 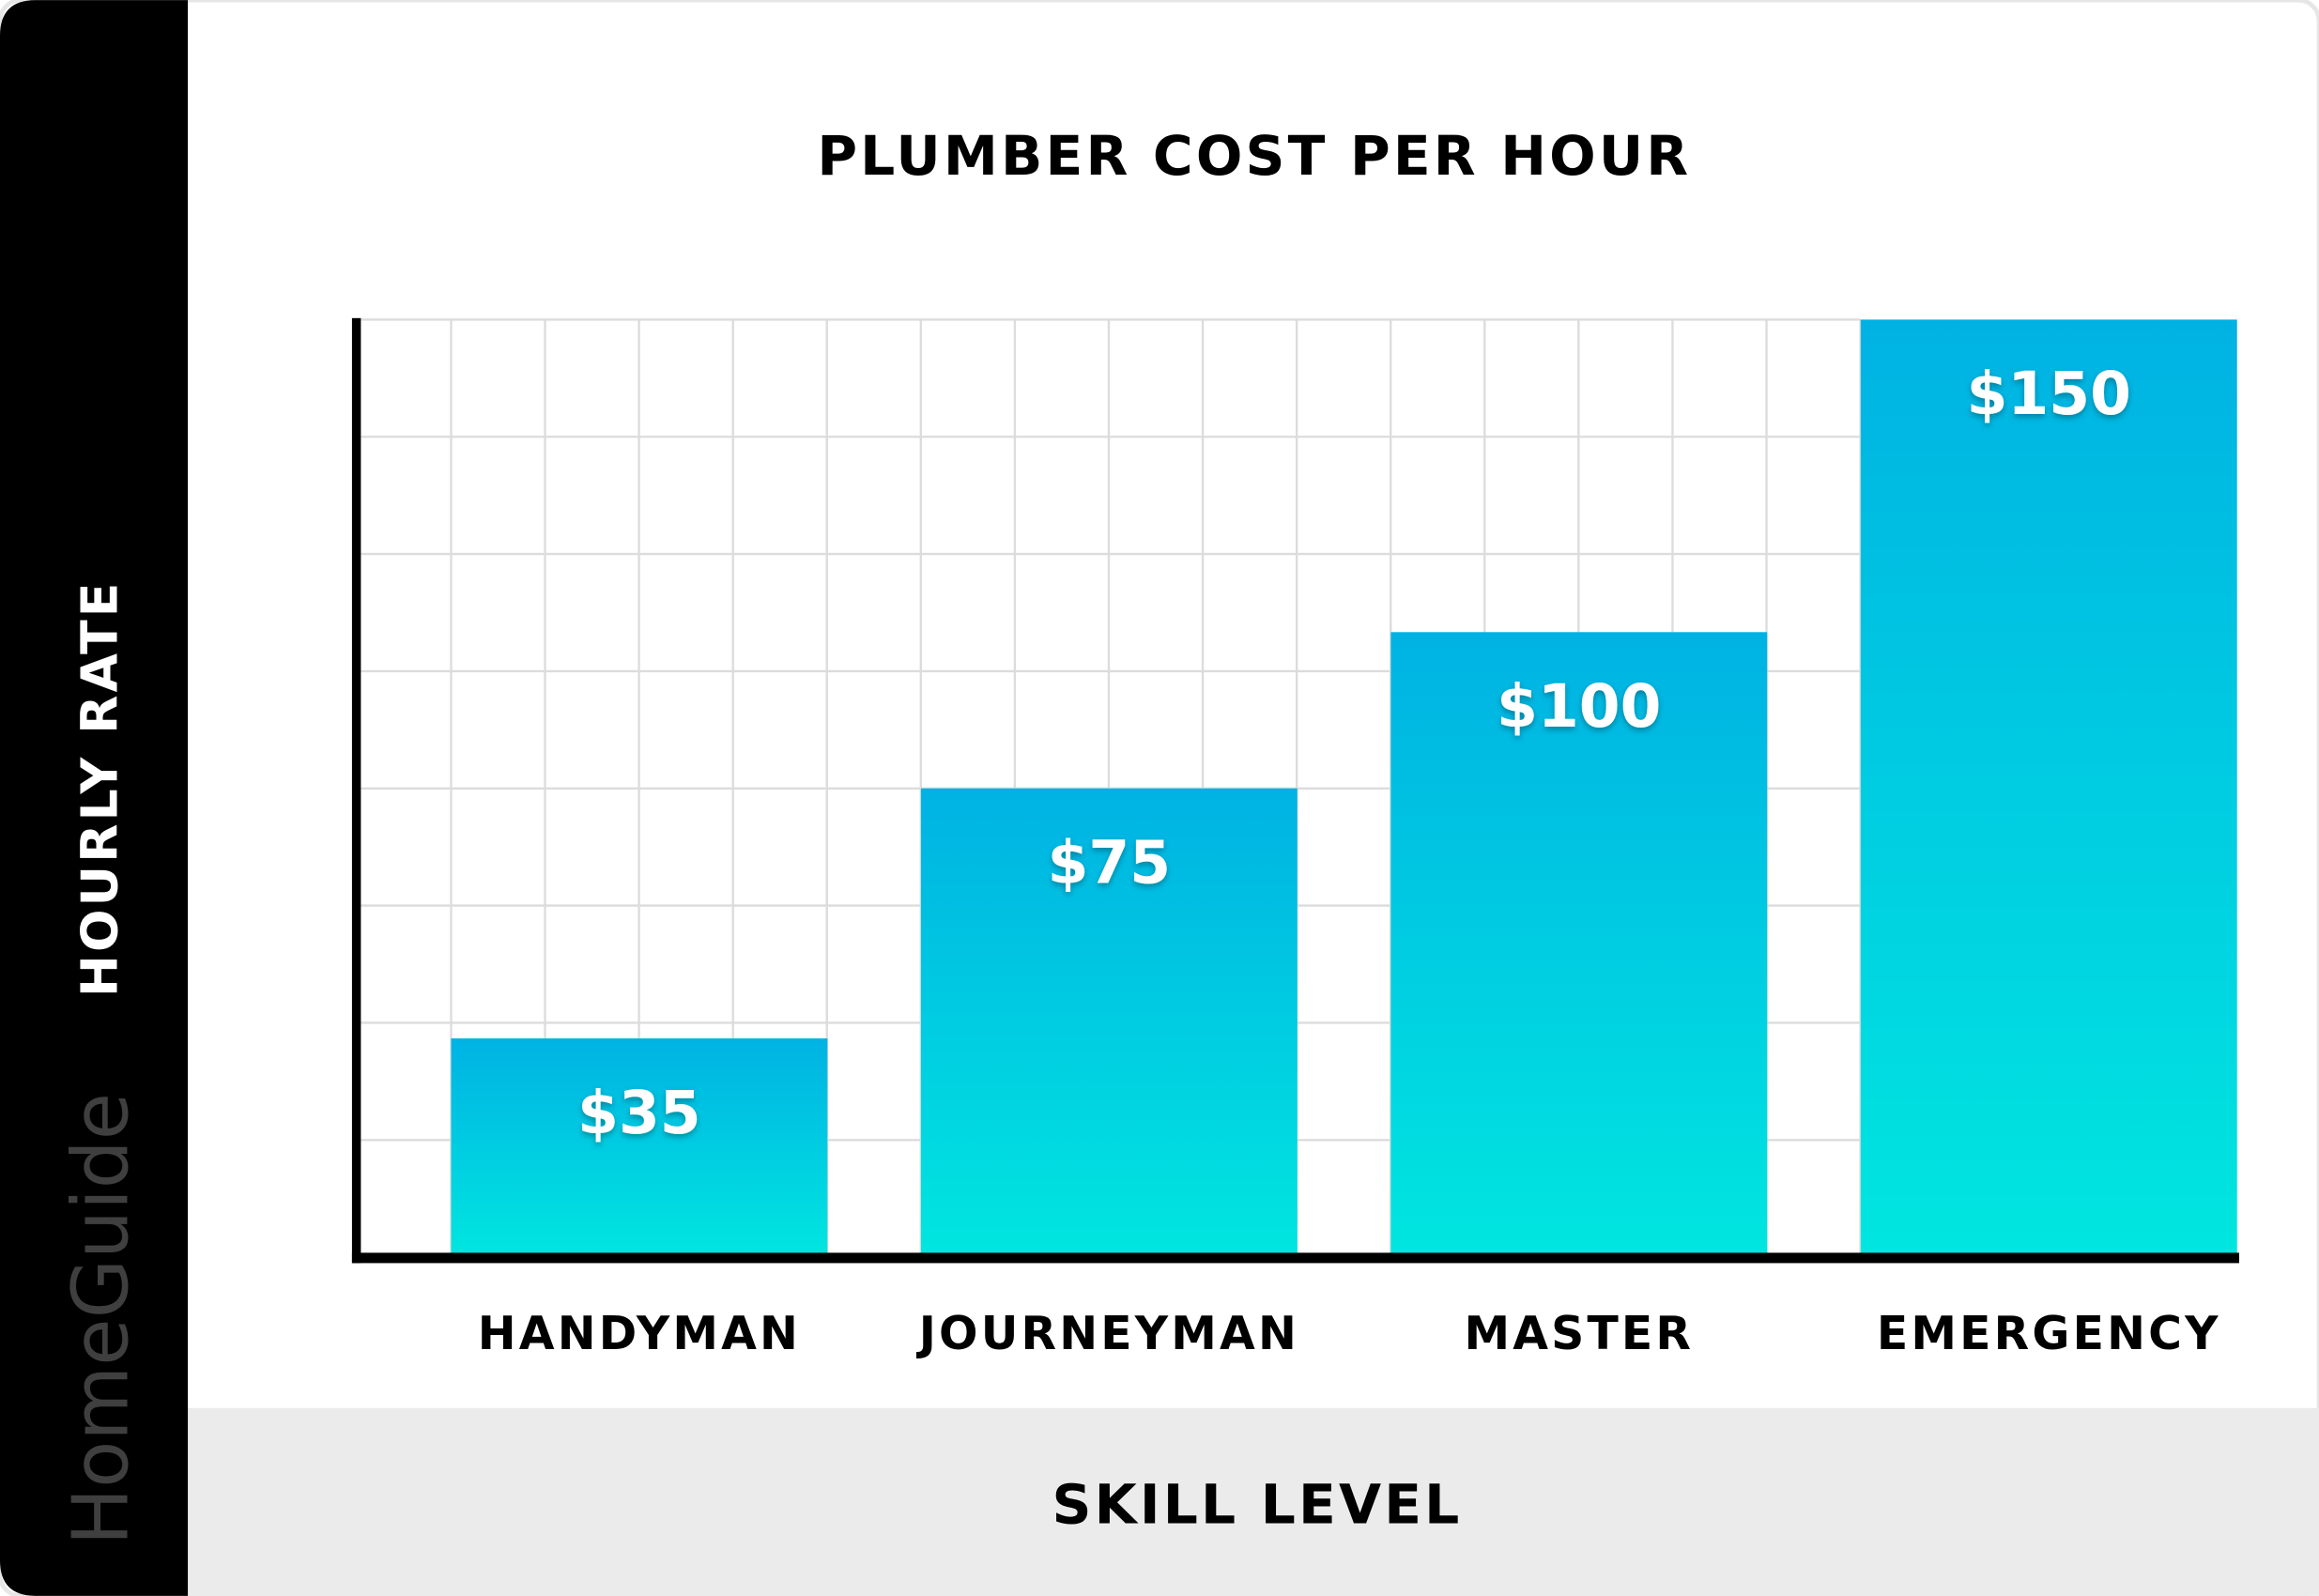 What do you see at coordinates (1579, 706) in the screenshot?
I see `data-label: $100` at bounding box center [1579, 706].